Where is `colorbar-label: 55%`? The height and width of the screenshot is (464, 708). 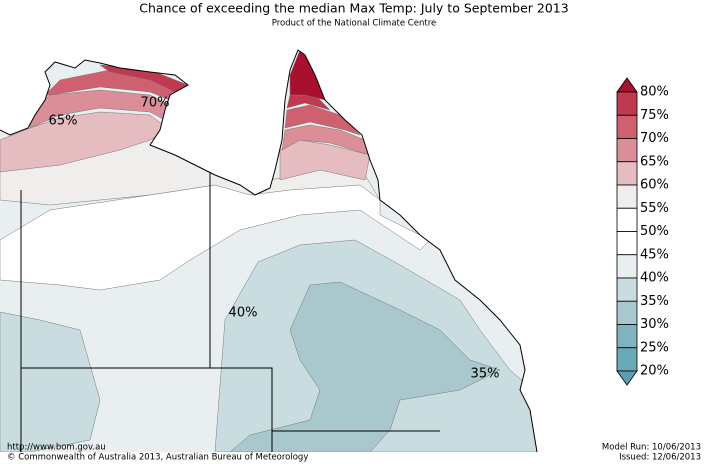
colorbar-label: 55% is located at coordinates (654, 208).